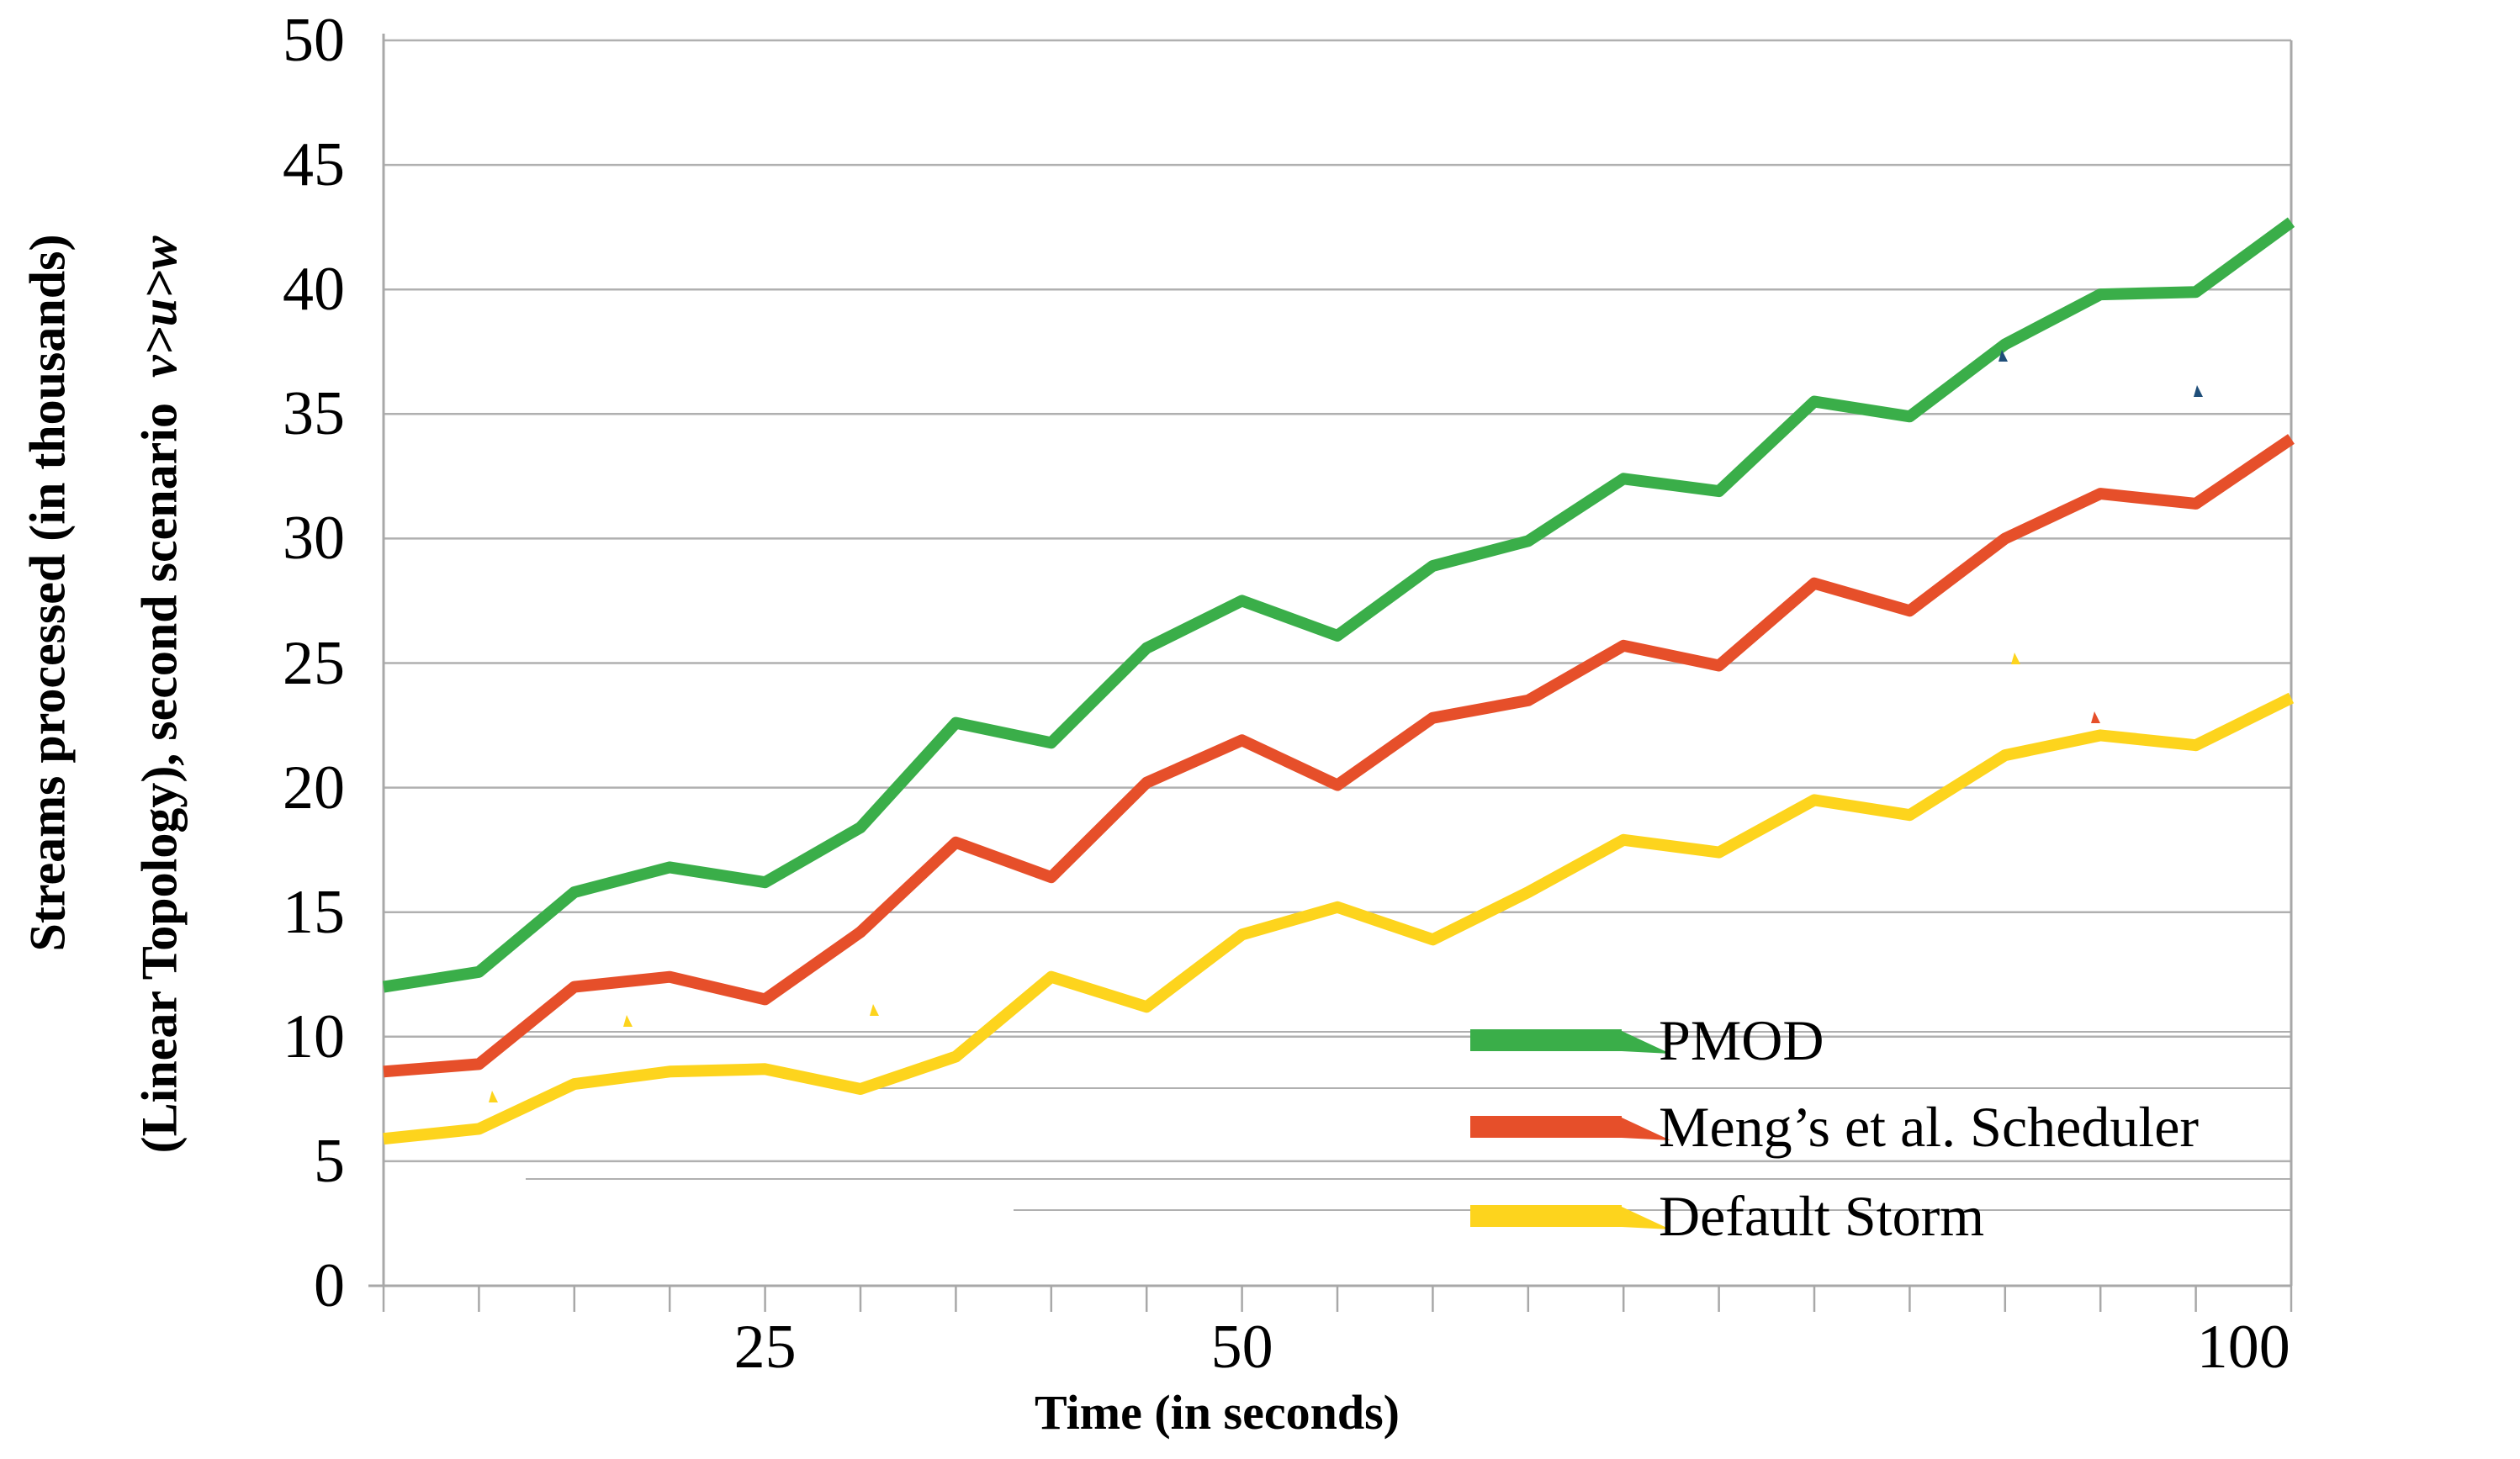 This screenshot has width=2520, height=1459. I want to click on x-axis-title: Time (in seconds), so click(1217, 1413).